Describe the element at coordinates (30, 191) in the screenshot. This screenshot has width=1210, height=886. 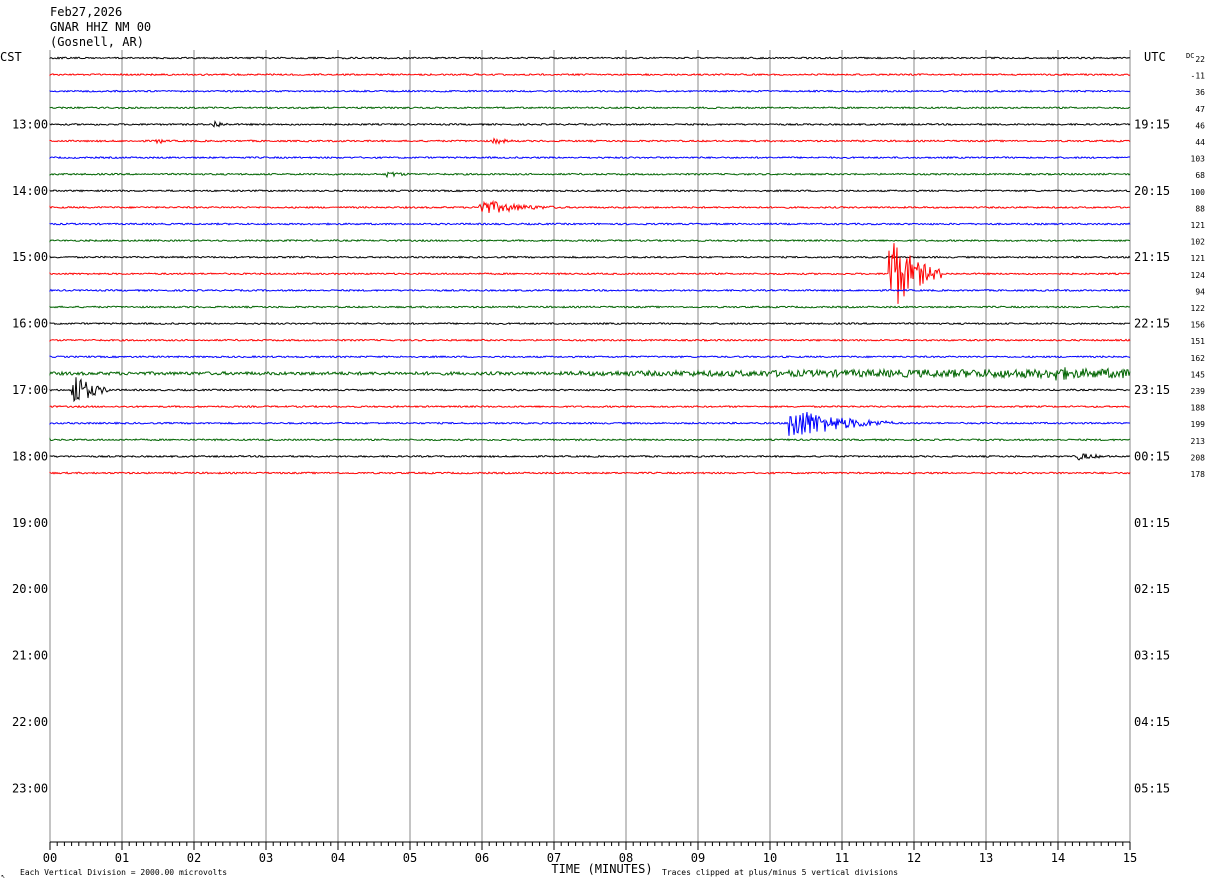
I see `left-hour-label: 14:00` at that location.